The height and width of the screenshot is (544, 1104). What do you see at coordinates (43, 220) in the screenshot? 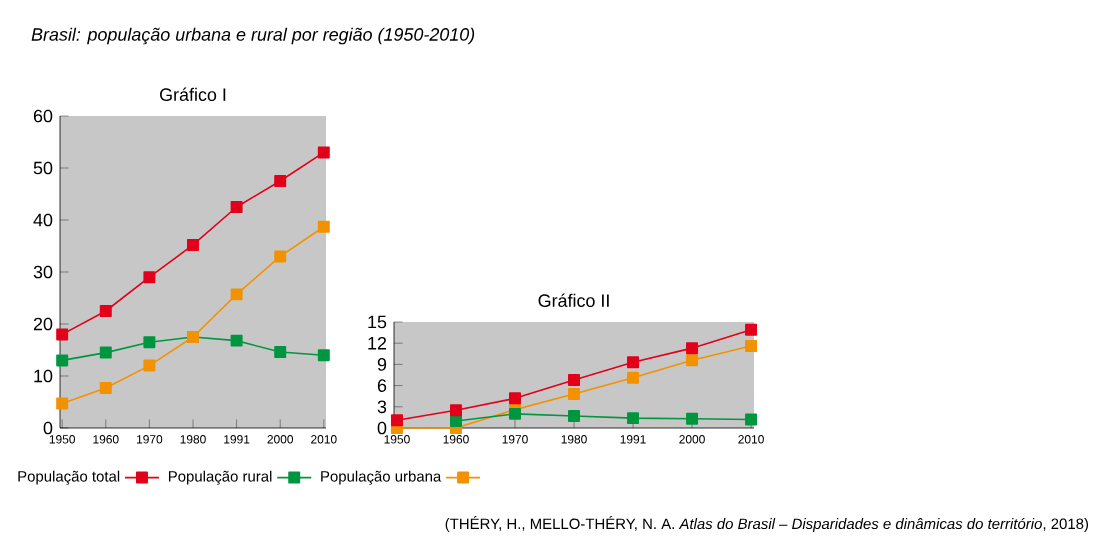
I see `y-tick-label: 40` at bounding box center [43, 220].